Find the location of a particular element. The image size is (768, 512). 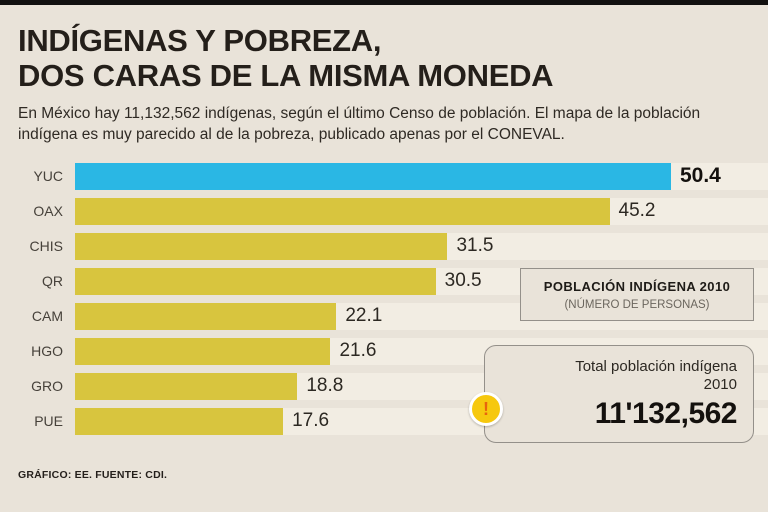

credit-line: GRÁFICO: EE. FUENTE: CDI. is located at coordinates (93, 475).